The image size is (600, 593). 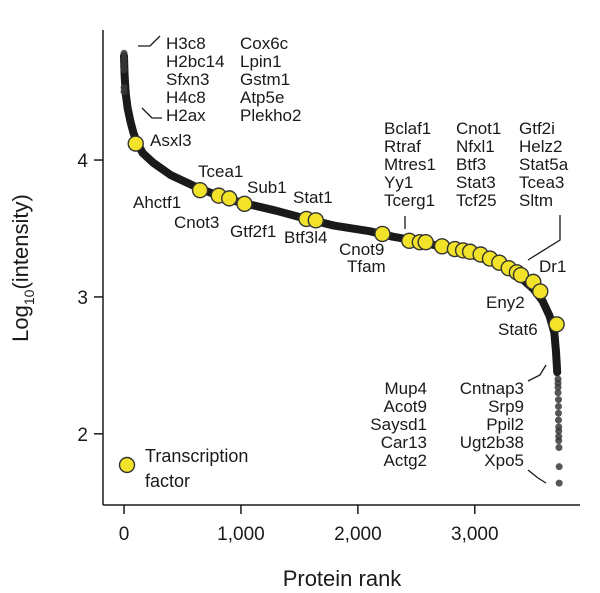 What do you see at coordinates (124, 534) in the screenshot?
I see `x-tick-label: 0` at bounding box center [124, 534].